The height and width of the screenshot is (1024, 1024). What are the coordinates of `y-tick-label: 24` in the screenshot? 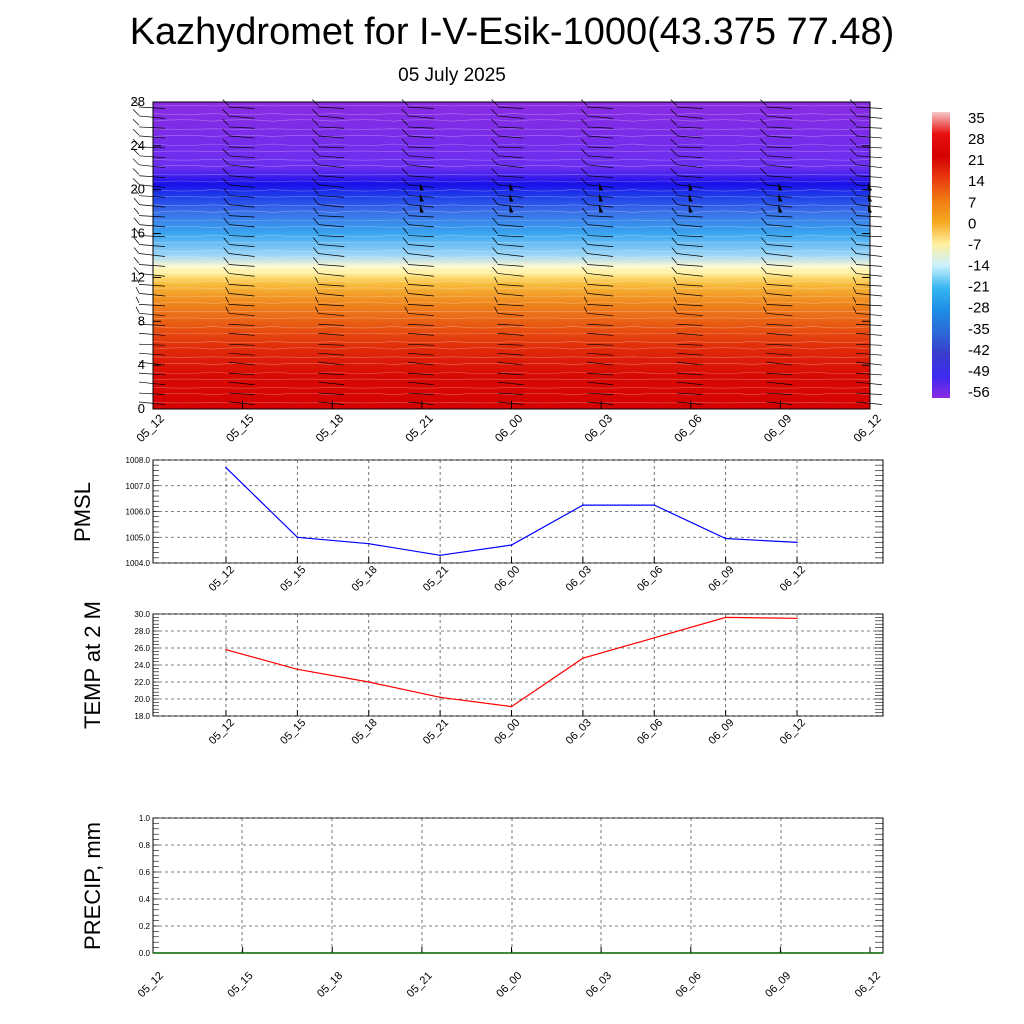 It's located at (138, 145).